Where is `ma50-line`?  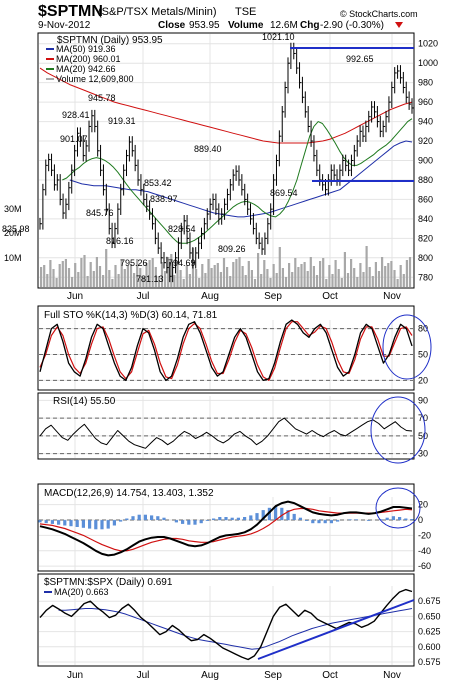
ma50-line is located at coordinates (241, 179).